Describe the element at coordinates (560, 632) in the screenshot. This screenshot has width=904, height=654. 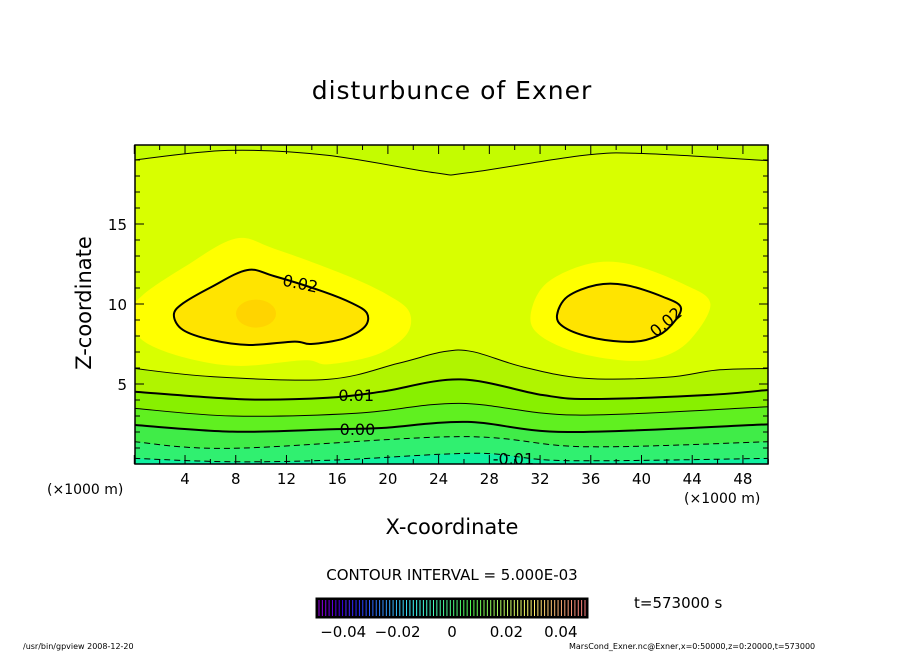
I see `colorbar-tick-label: 0.04` at that location.